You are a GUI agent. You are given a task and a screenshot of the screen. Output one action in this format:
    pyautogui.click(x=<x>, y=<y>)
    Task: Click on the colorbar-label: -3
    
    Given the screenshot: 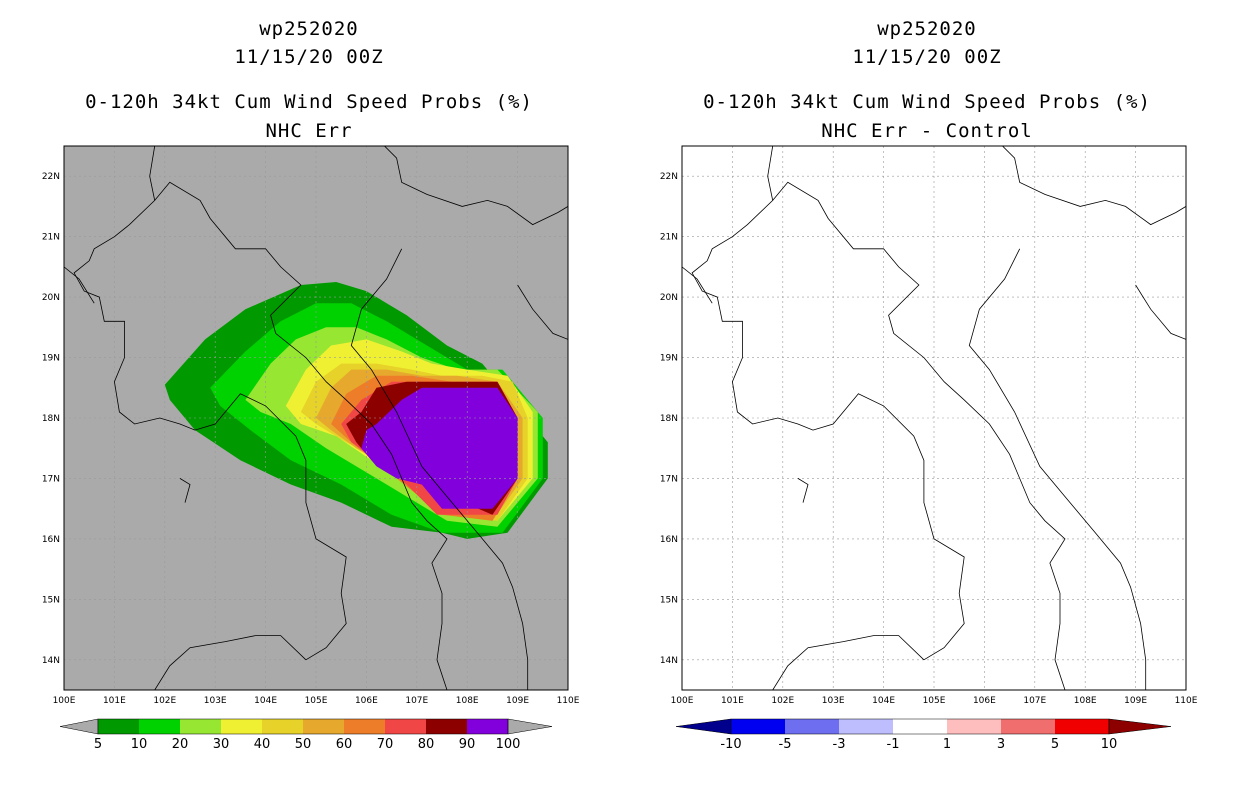 What is the action you would take?
    pyautogui.click(x=839, y=744)
    